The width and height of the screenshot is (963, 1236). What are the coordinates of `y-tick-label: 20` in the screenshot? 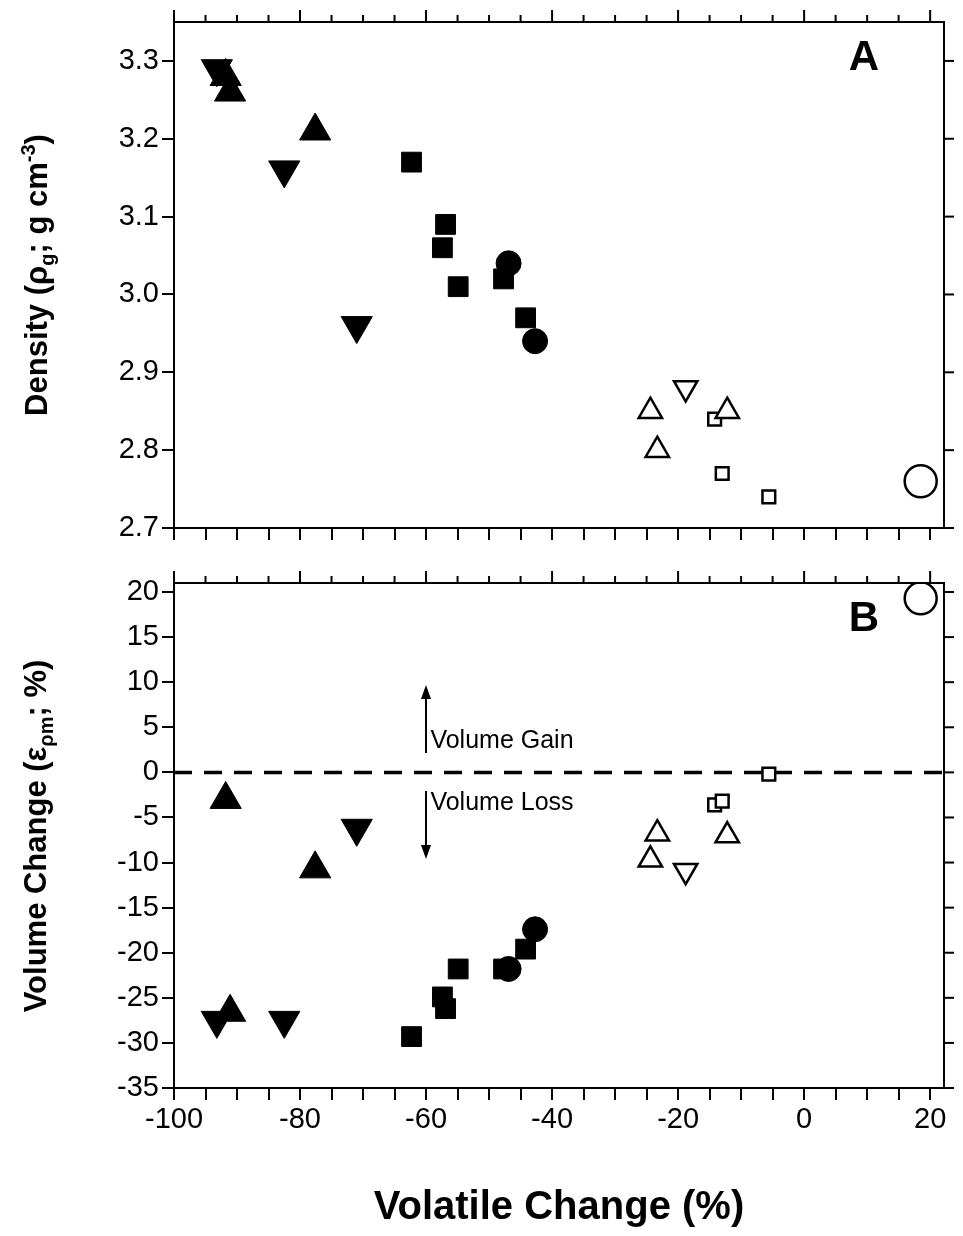 It's located at (142, 590).